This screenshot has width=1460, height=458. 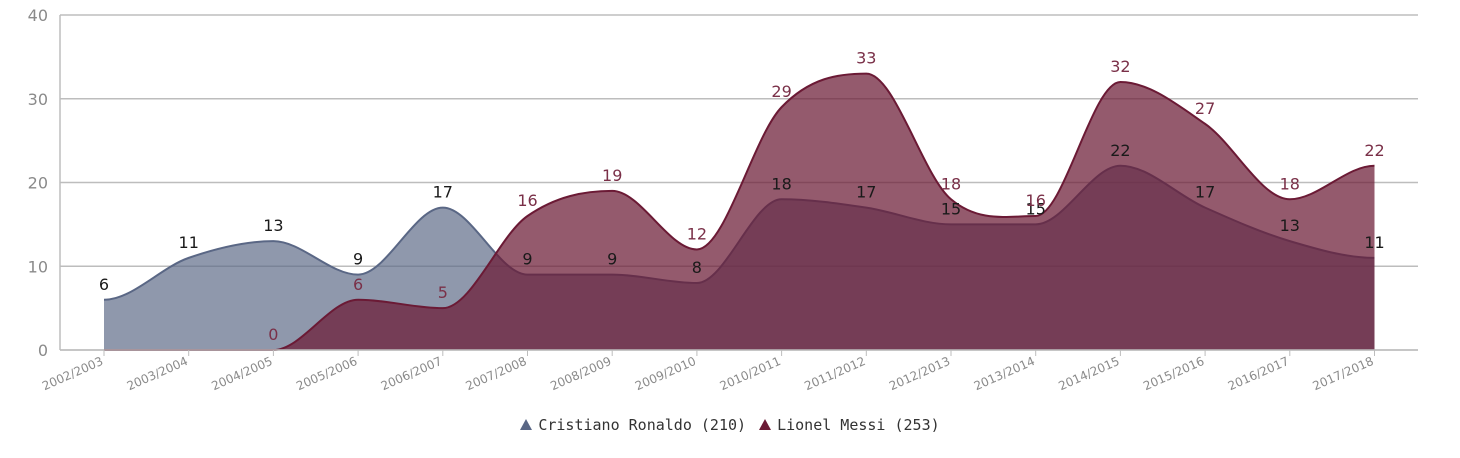 I want to click on data-label: 8, so click(x=697, y=267).